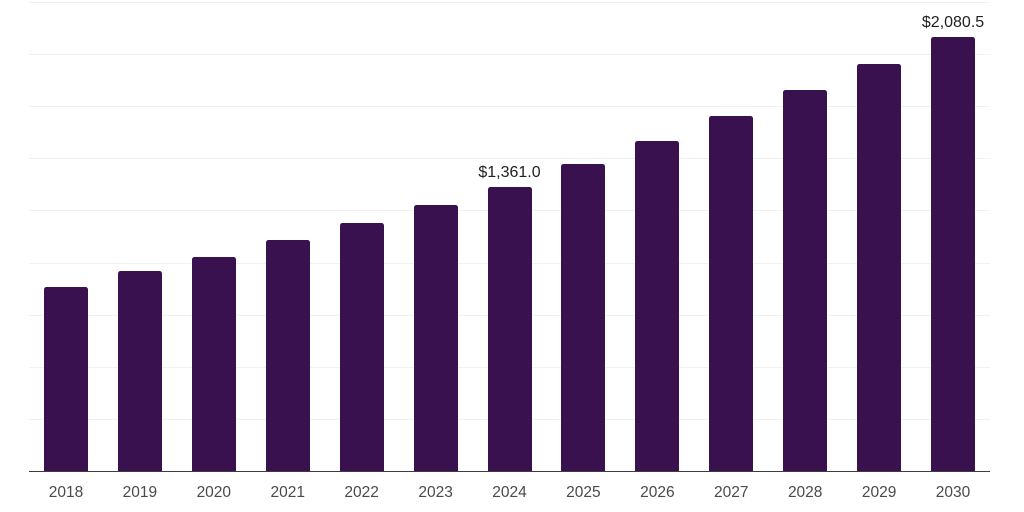  What do you see at coordinates (509, 329) in the screenshot?
I see `bar-2024` at bounding box center [509, 329].